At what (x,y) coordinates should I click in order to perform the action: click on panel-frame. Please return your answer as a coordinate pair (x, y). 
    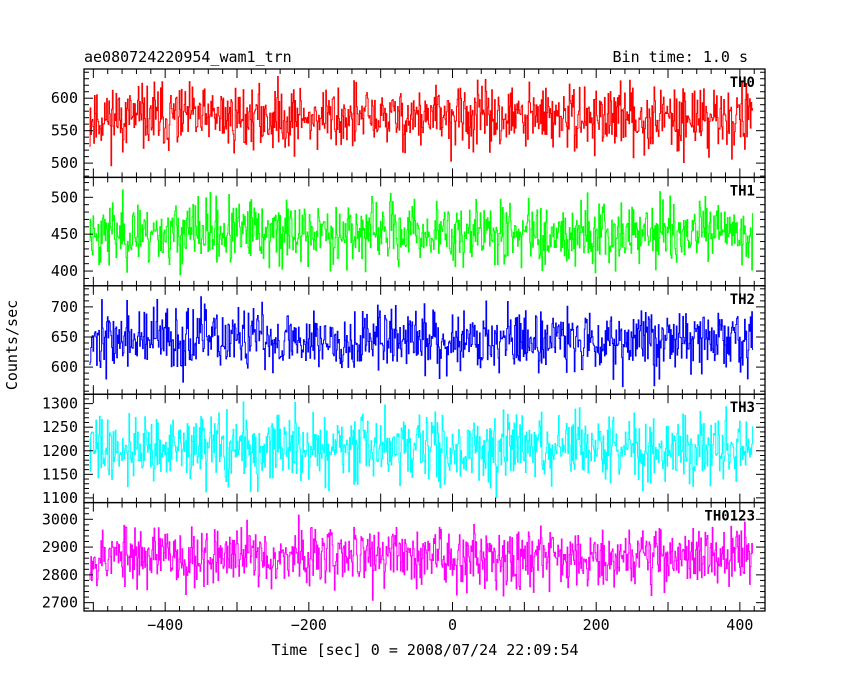
    Looking at the image, I should click on (424, 556).